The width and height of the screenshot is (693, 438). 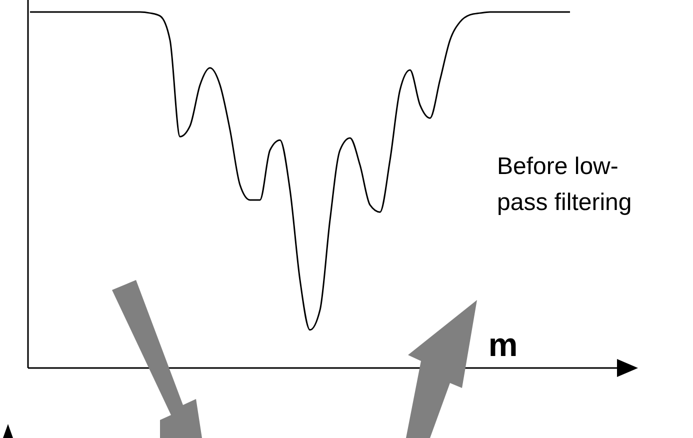 I want to click on annotation: Before low-pass filtering, so click(x=564, y=184).